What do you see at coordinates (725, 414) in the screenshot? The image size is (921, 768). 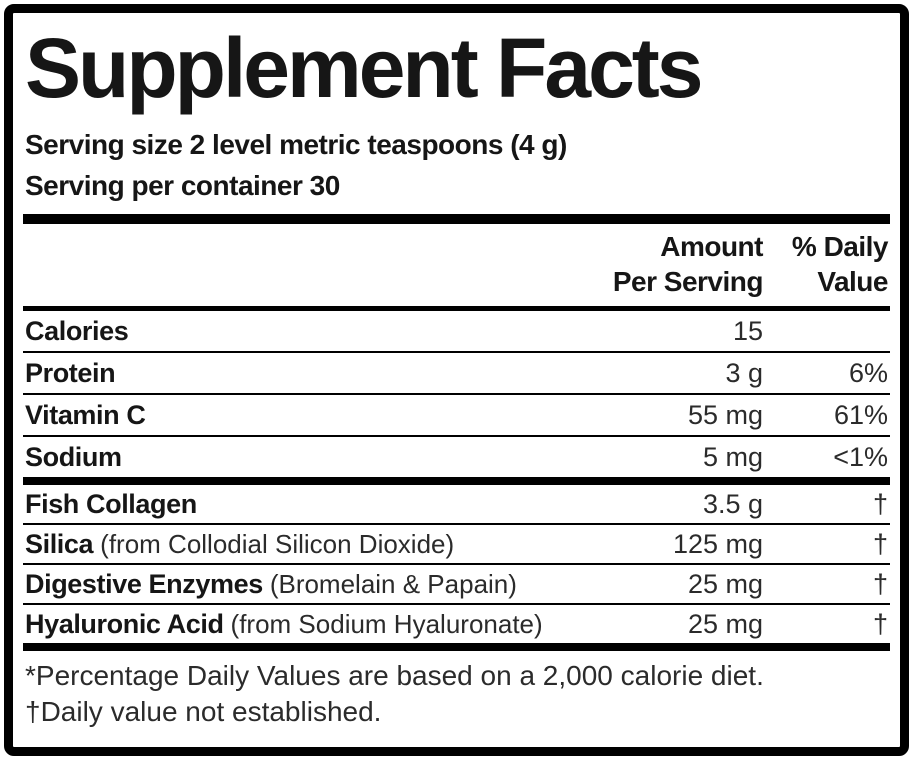 I see `nutrient-amount: 55 mg` at bounding box center [725, 414].